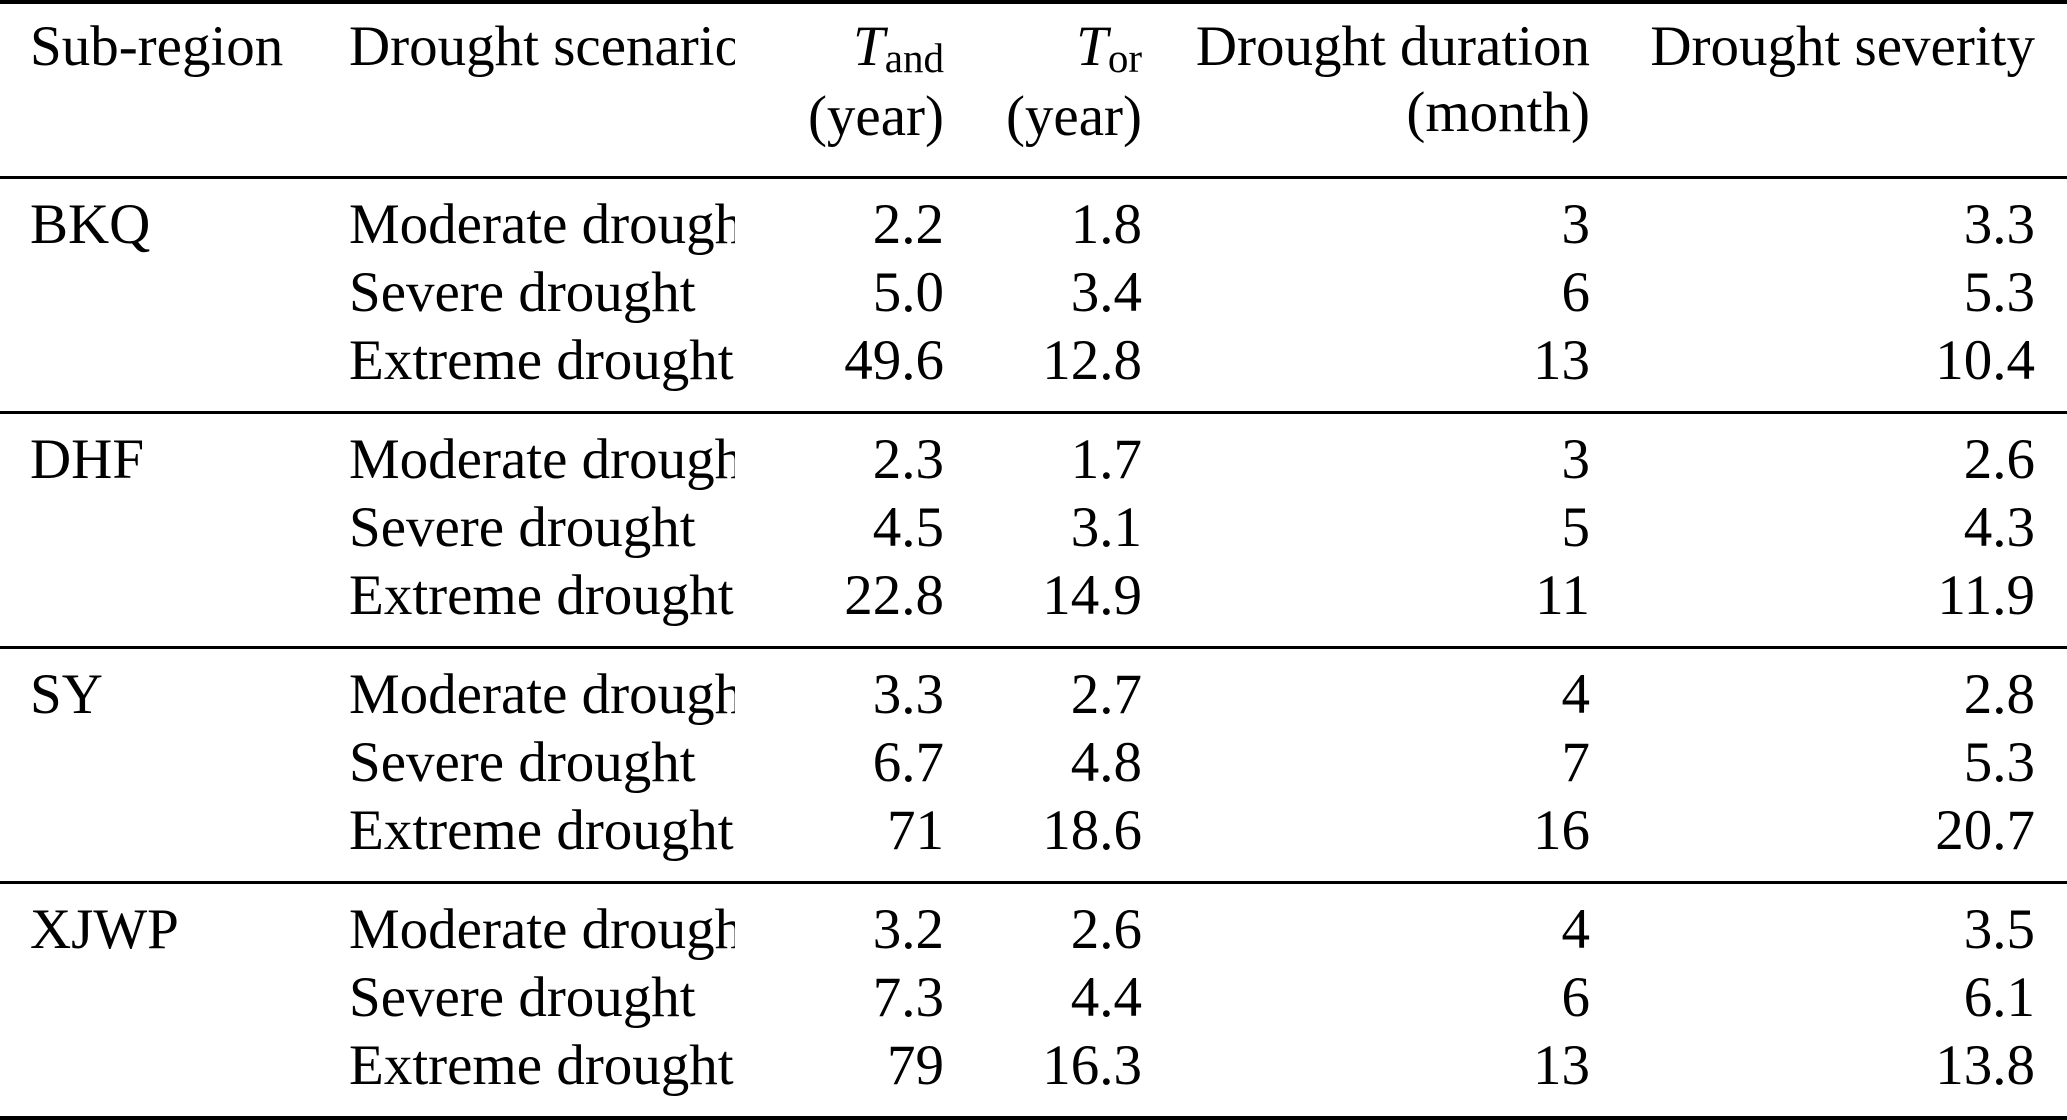  I want to click on cell-t-and: 79, so click(915, 1065).